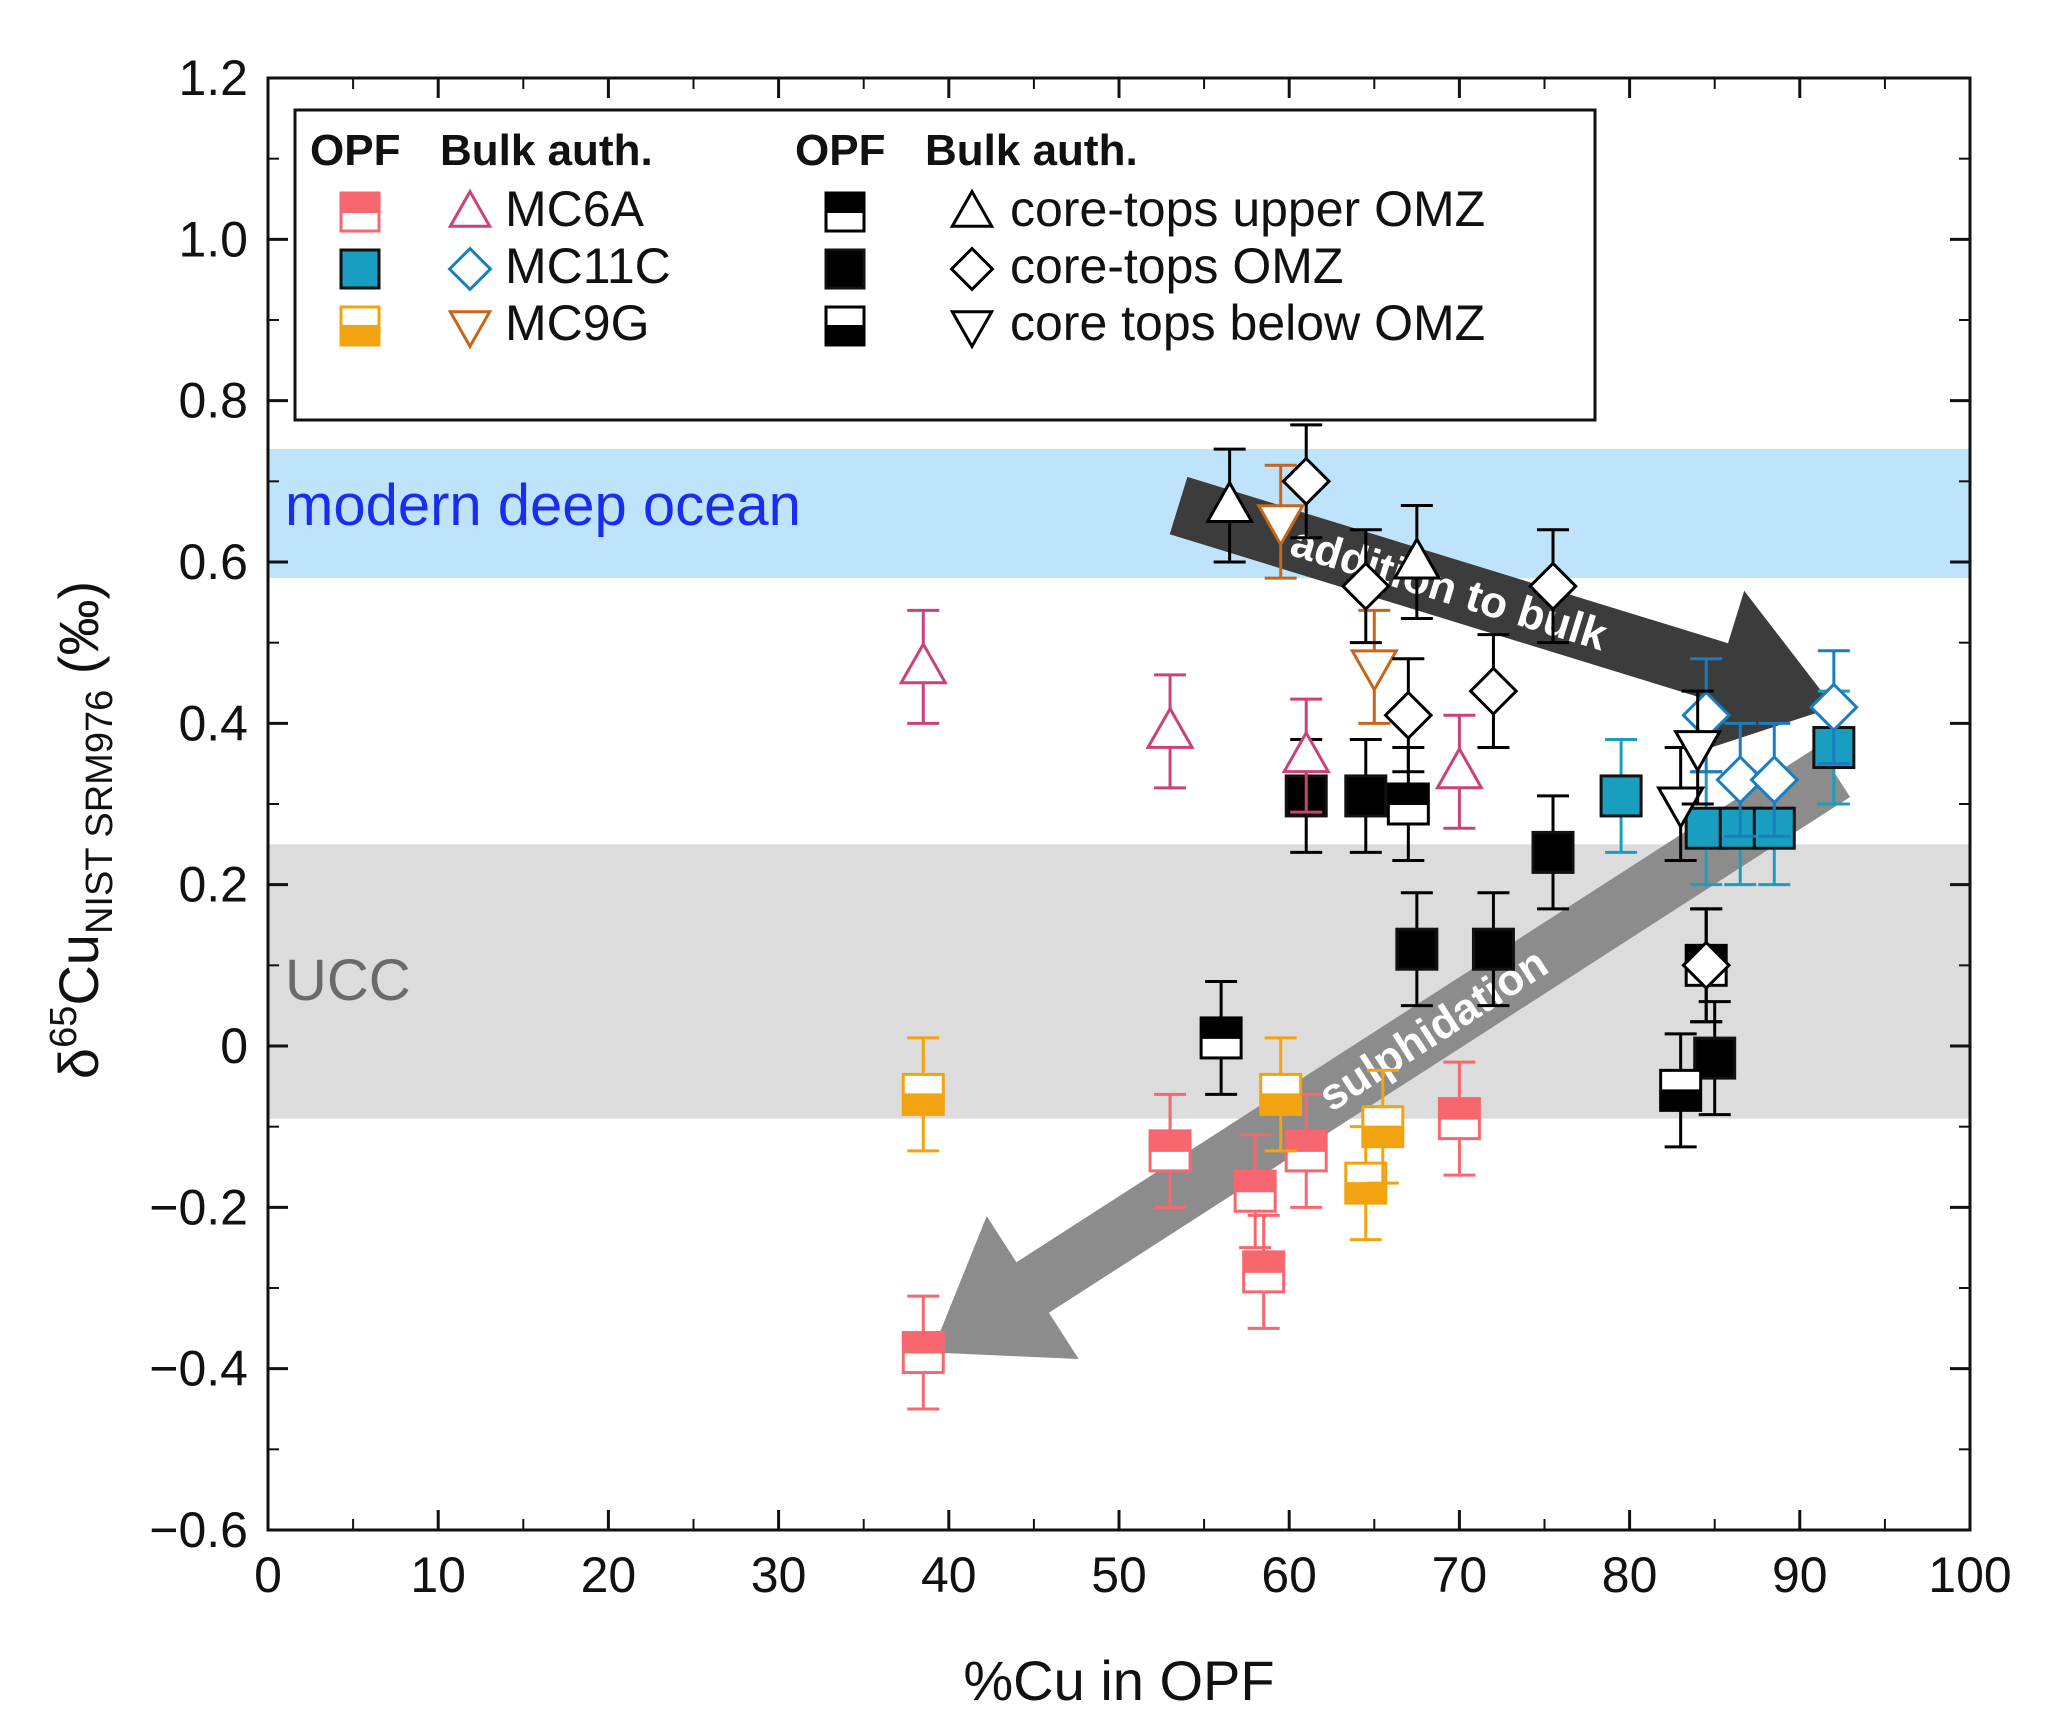 The height and width of the screenshot is (1731, 2049). I want to click on y-axis-title-suffix: (‰), so click(78, 635).